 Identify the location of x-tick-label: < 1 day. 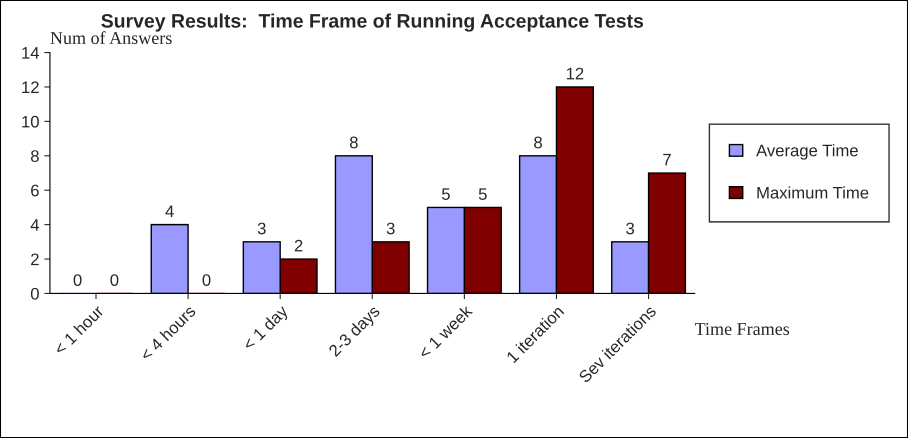
(267, 329).